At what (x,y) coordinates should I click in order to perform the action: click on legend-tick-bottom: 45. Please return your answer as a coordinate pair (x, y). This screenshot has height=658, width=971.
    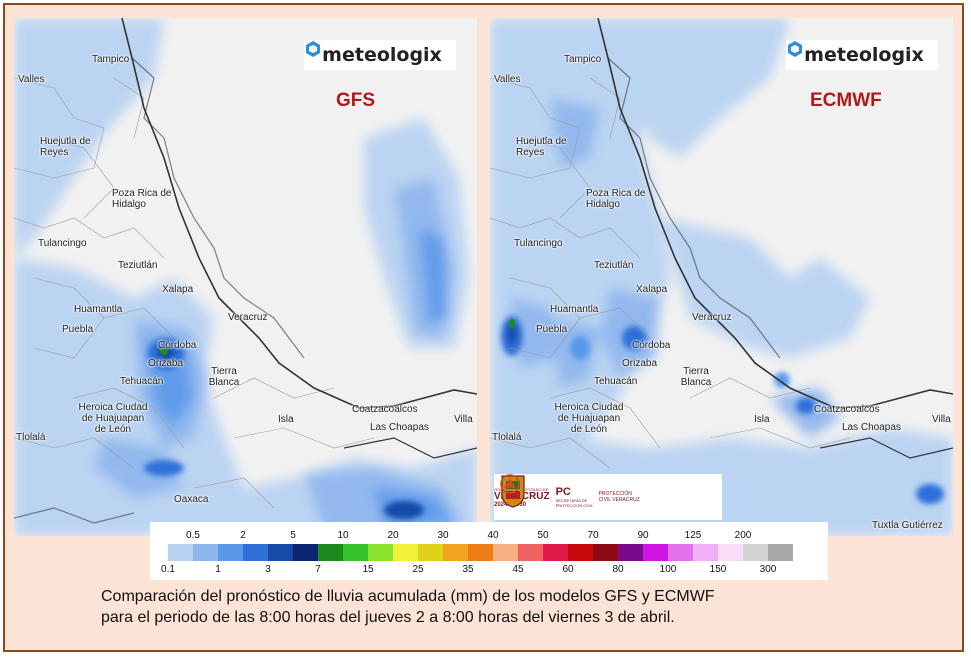
    Looking at the image, I should click on (518, 569).